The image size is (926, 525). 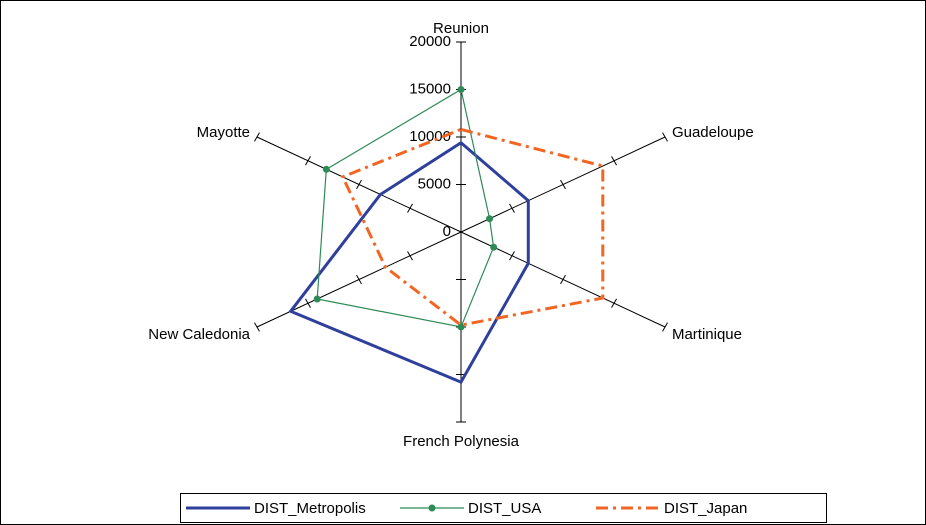 What do you see at coordinates (432, 508) in the screenshot?
I see `legend-marker` at bounding box center [432, 508].